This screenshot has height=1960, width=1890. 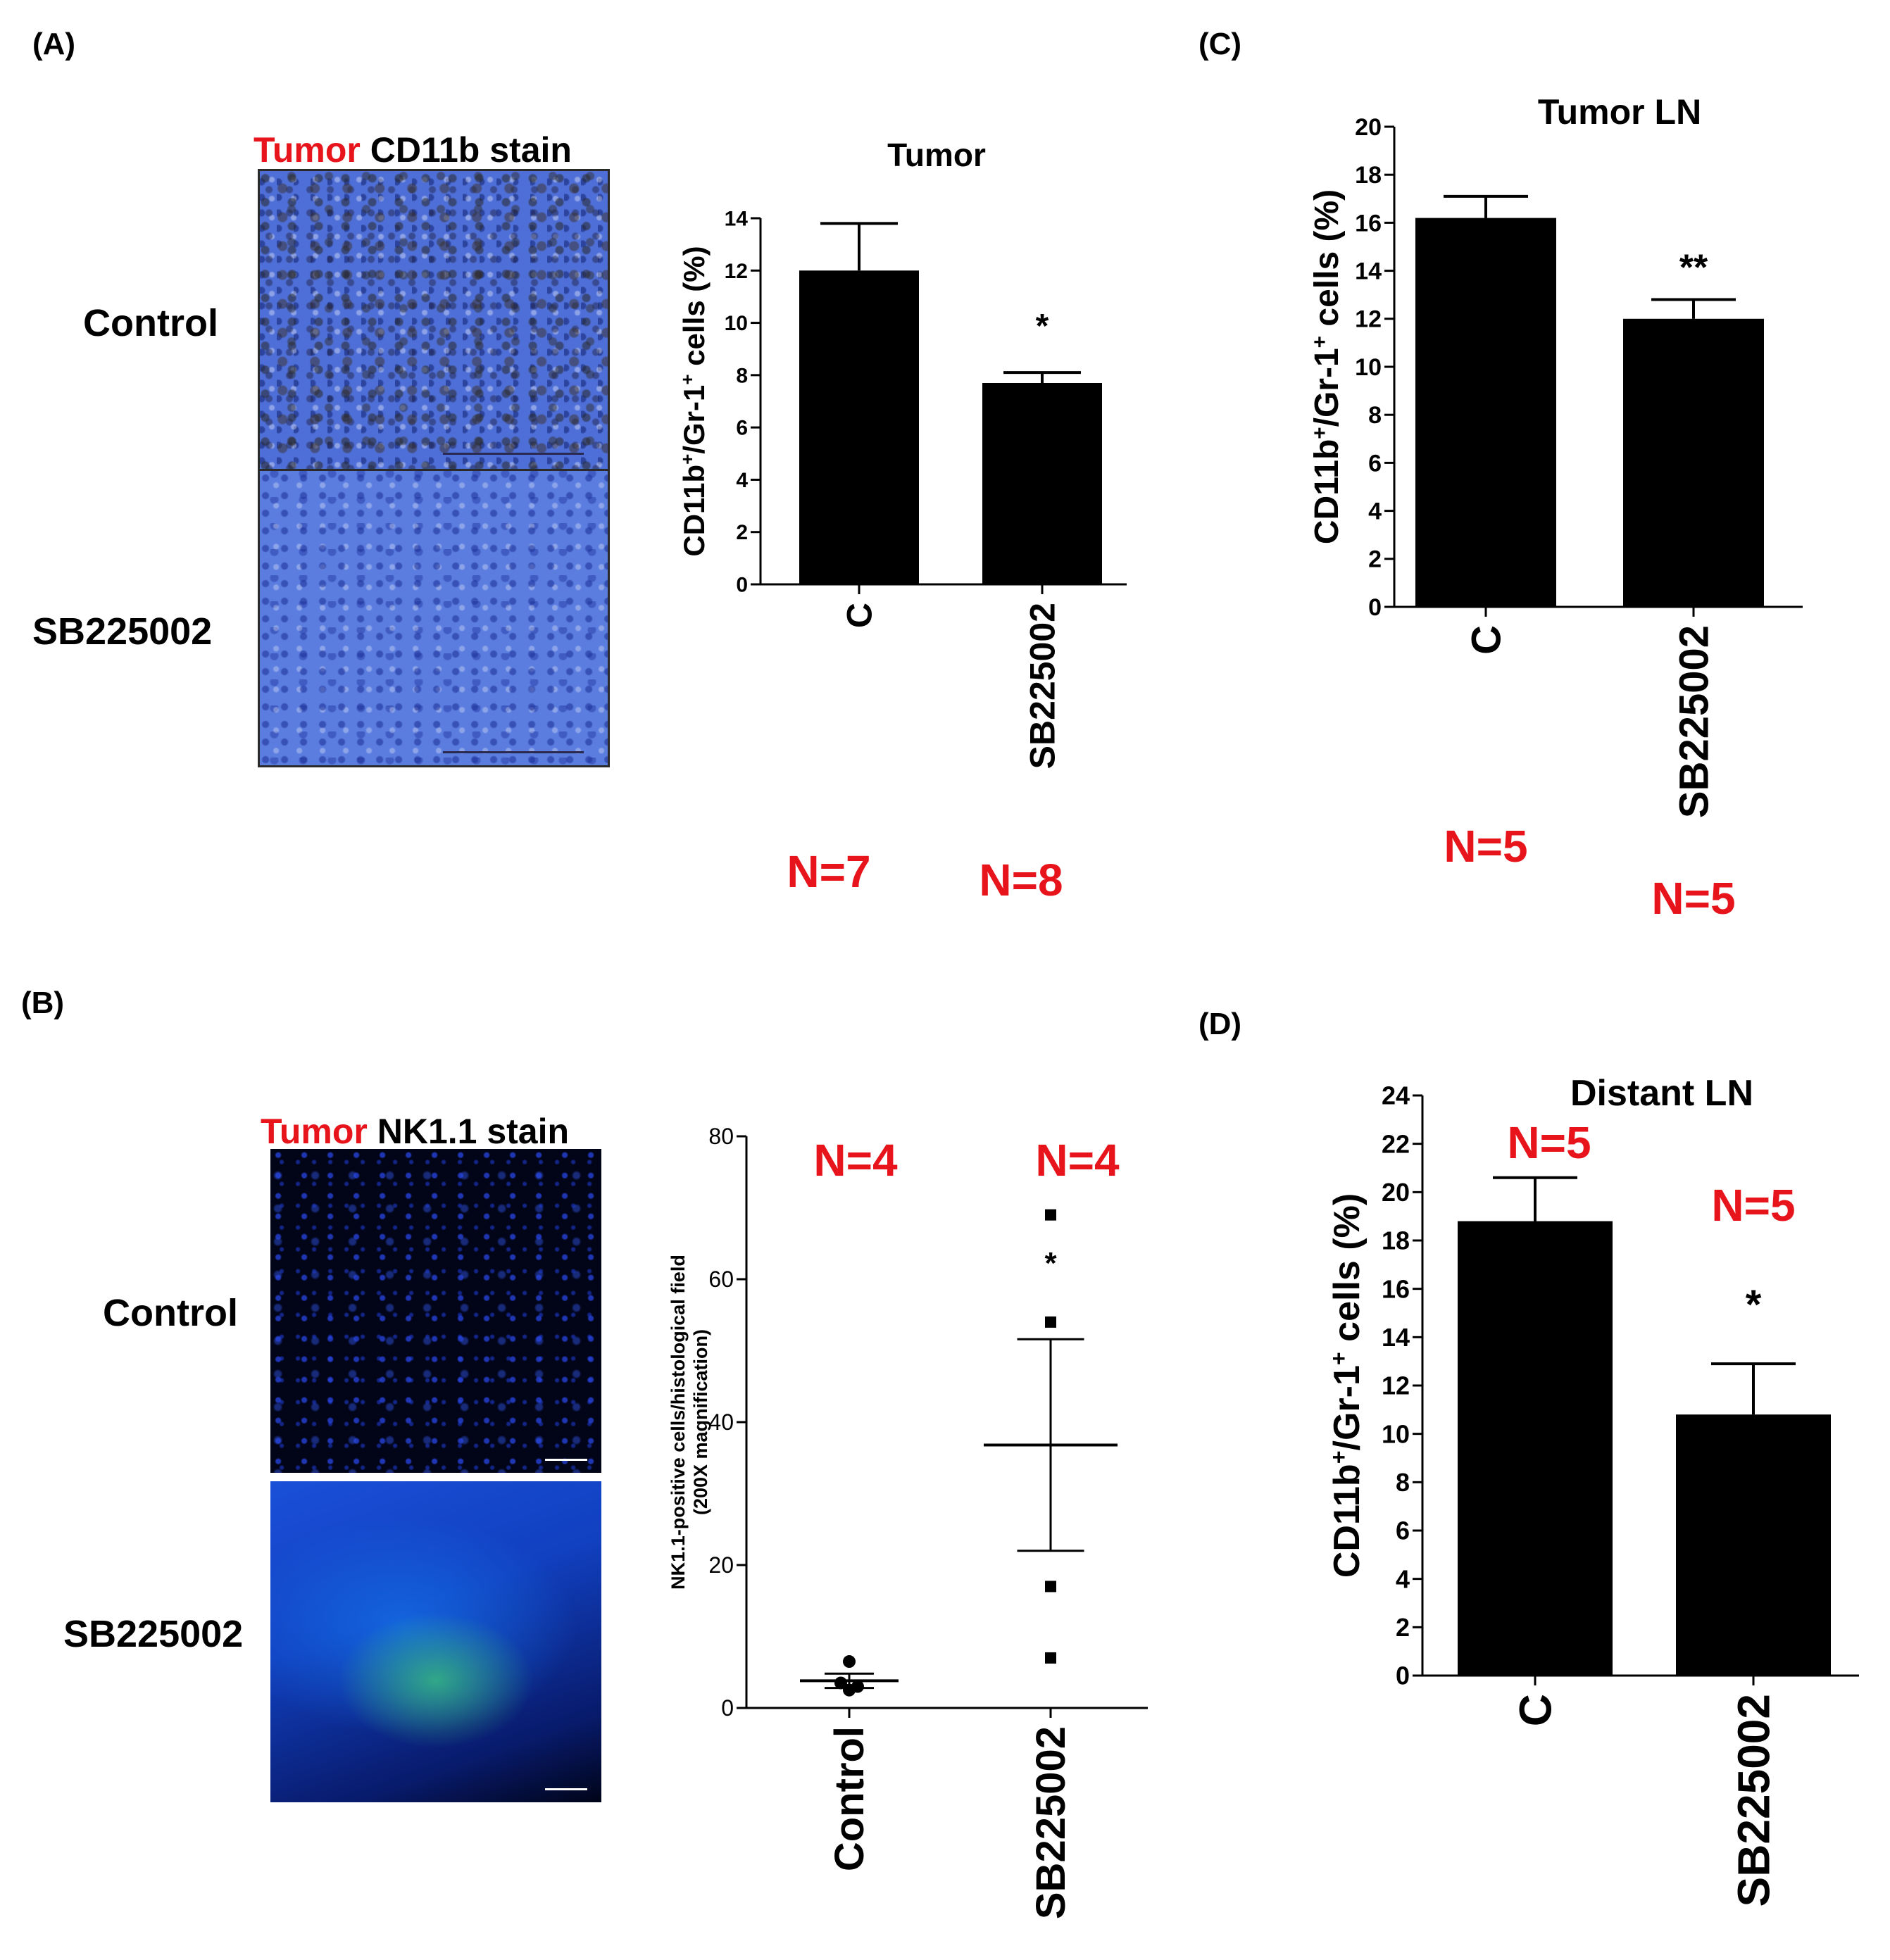 What do you see at coordinates (849, 1798) in the screenshot?
I see `x-category-label: Control` at bounding box center [849, 1798].